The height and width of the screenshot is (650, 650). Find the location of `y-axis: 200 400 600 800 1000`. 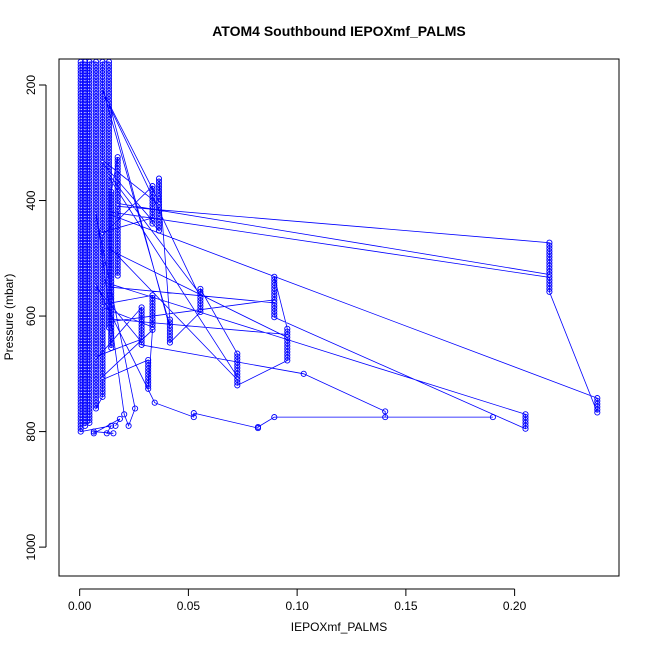

y-axis: 200 400 600 800 1000 is located at coordinates (35, 317).